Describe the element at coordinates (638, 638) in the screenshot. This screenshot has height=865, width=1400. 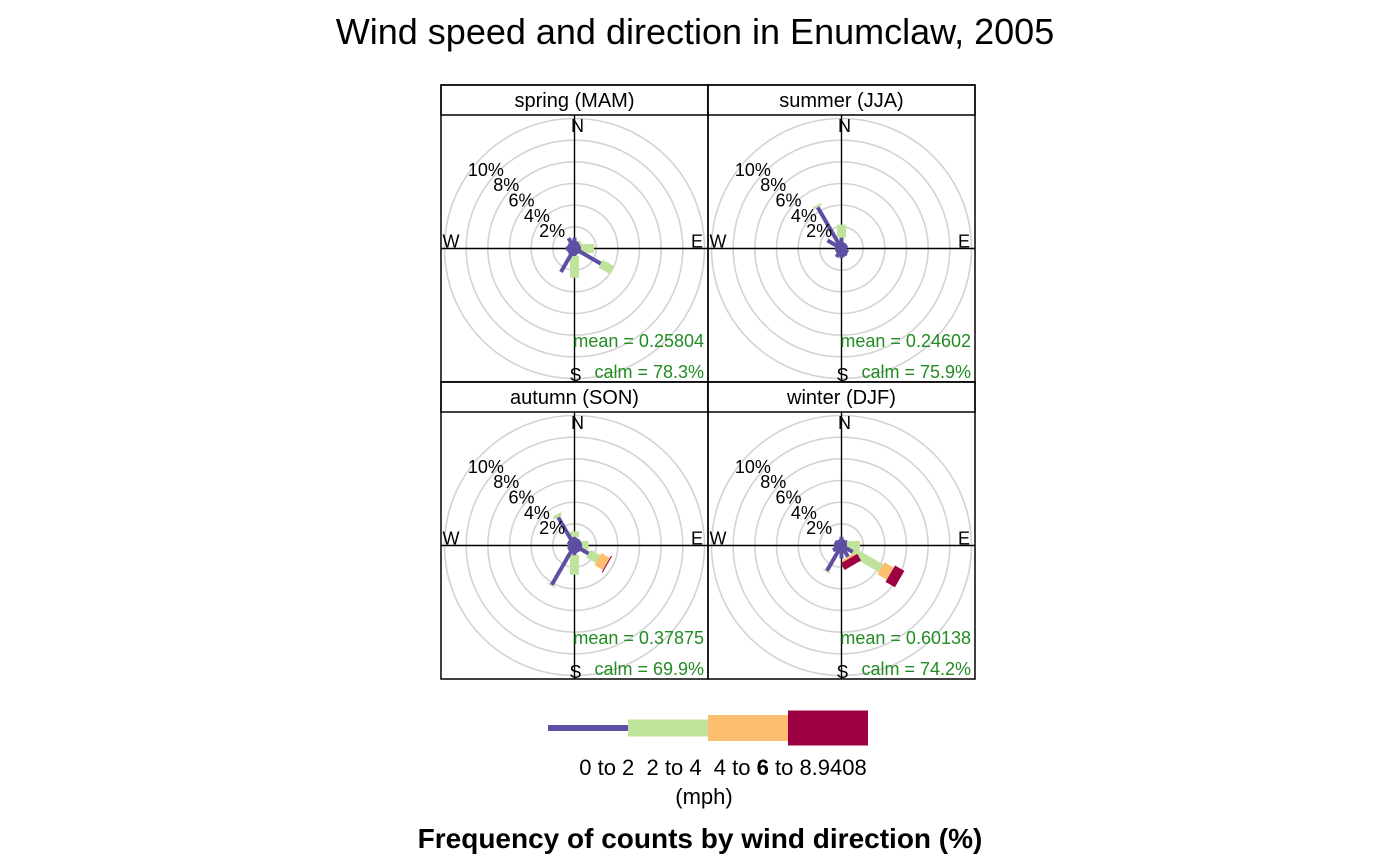
I see `mean-text: mean = 0.37875` at that location.